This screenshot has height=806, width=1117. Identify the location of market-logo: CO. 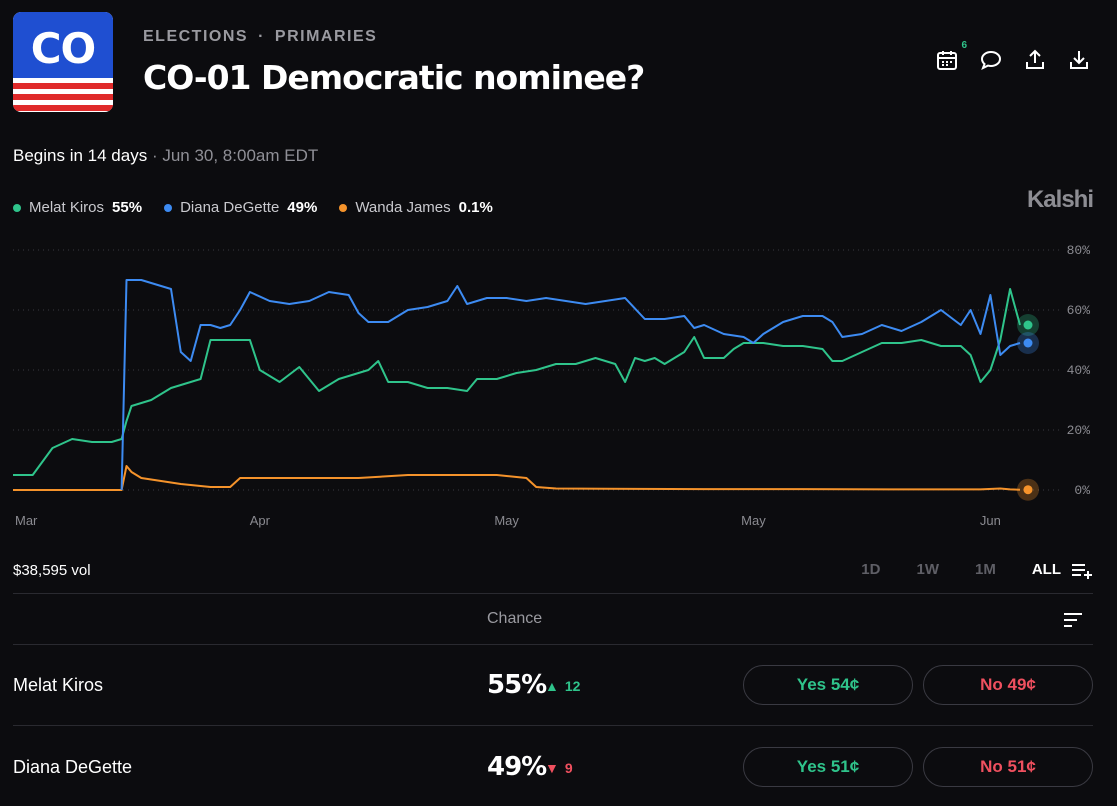
(63, 62).